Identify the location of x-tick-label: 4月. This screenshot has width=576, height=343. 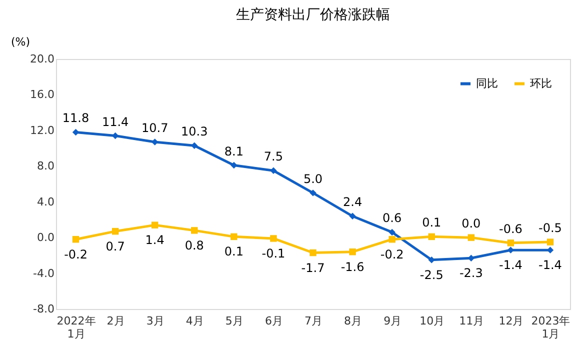
(195, 321).